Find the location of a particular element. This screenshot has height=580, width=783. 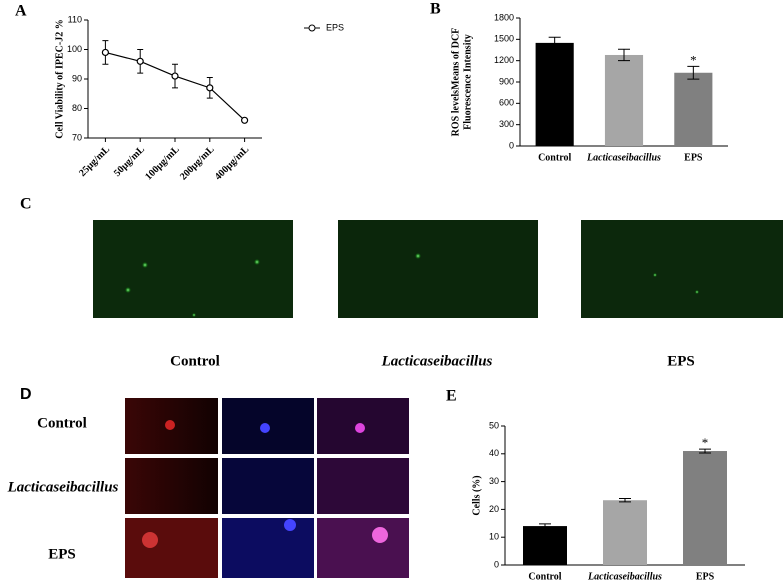

y-tick-label: 10 is located at coordinates (494, 537).